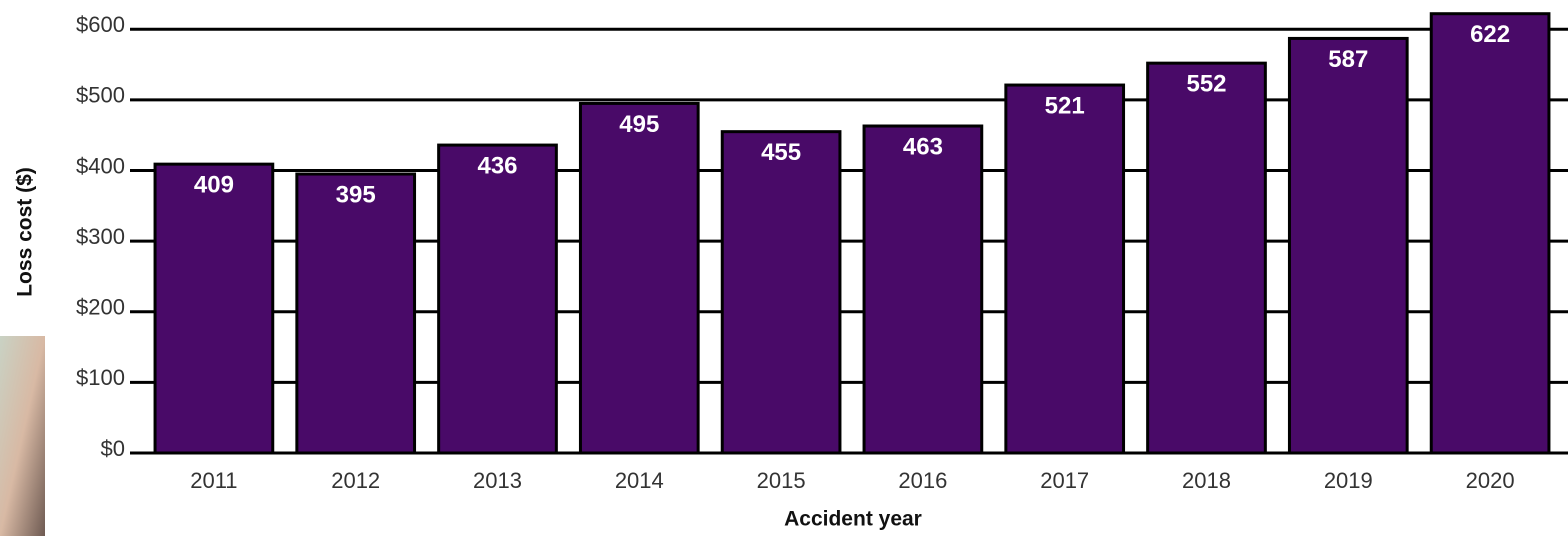 This screenshot has height=536, width=1568. I want to click on y-tick-label: $600, so click(100, 24).